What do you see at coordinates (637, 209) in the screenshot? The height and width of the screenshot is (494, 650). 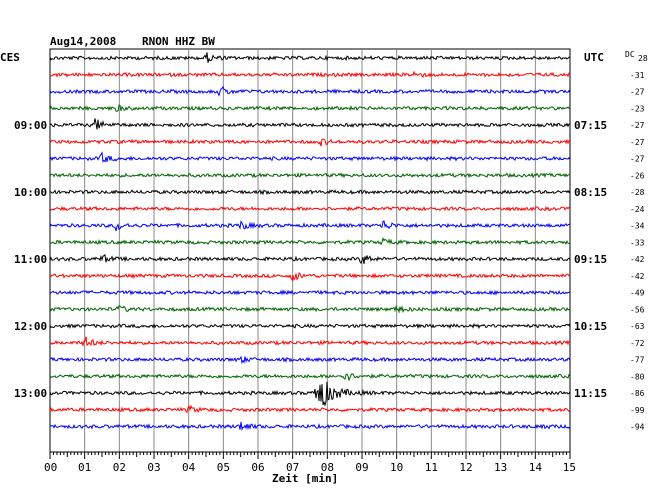 I see `dc-value: -24` at bounding box center [637, 209].